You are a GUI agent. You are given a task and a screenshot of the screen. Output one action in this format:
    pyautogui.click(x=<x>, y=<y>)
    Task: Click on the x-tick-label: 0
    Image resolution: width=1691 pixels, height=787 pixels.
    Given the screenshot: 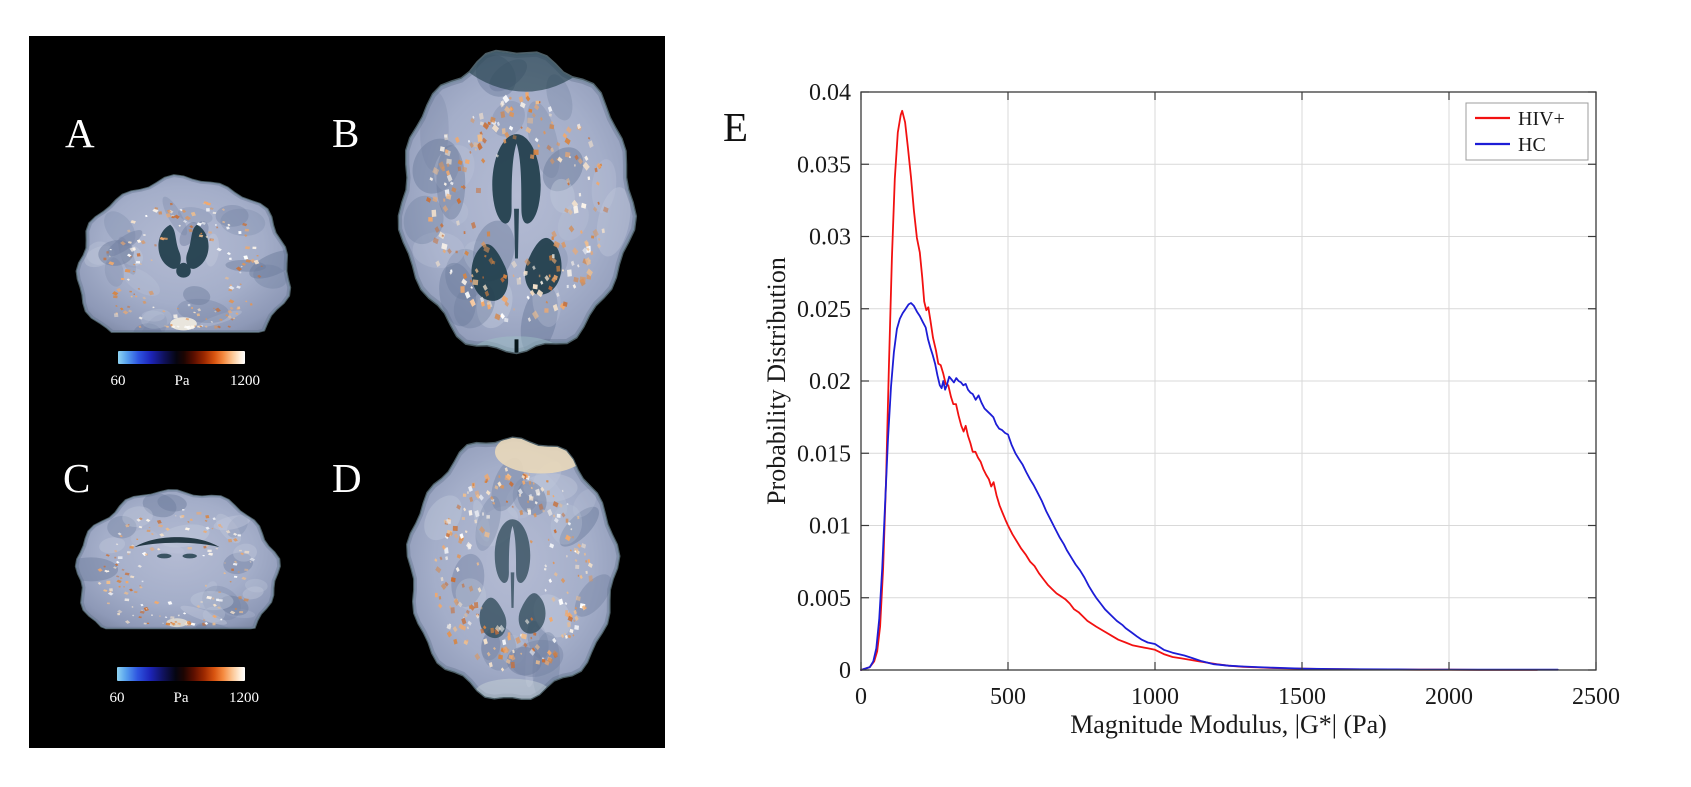 What is the action you would take?
    pyautogui.click(x=861, y=697)
    